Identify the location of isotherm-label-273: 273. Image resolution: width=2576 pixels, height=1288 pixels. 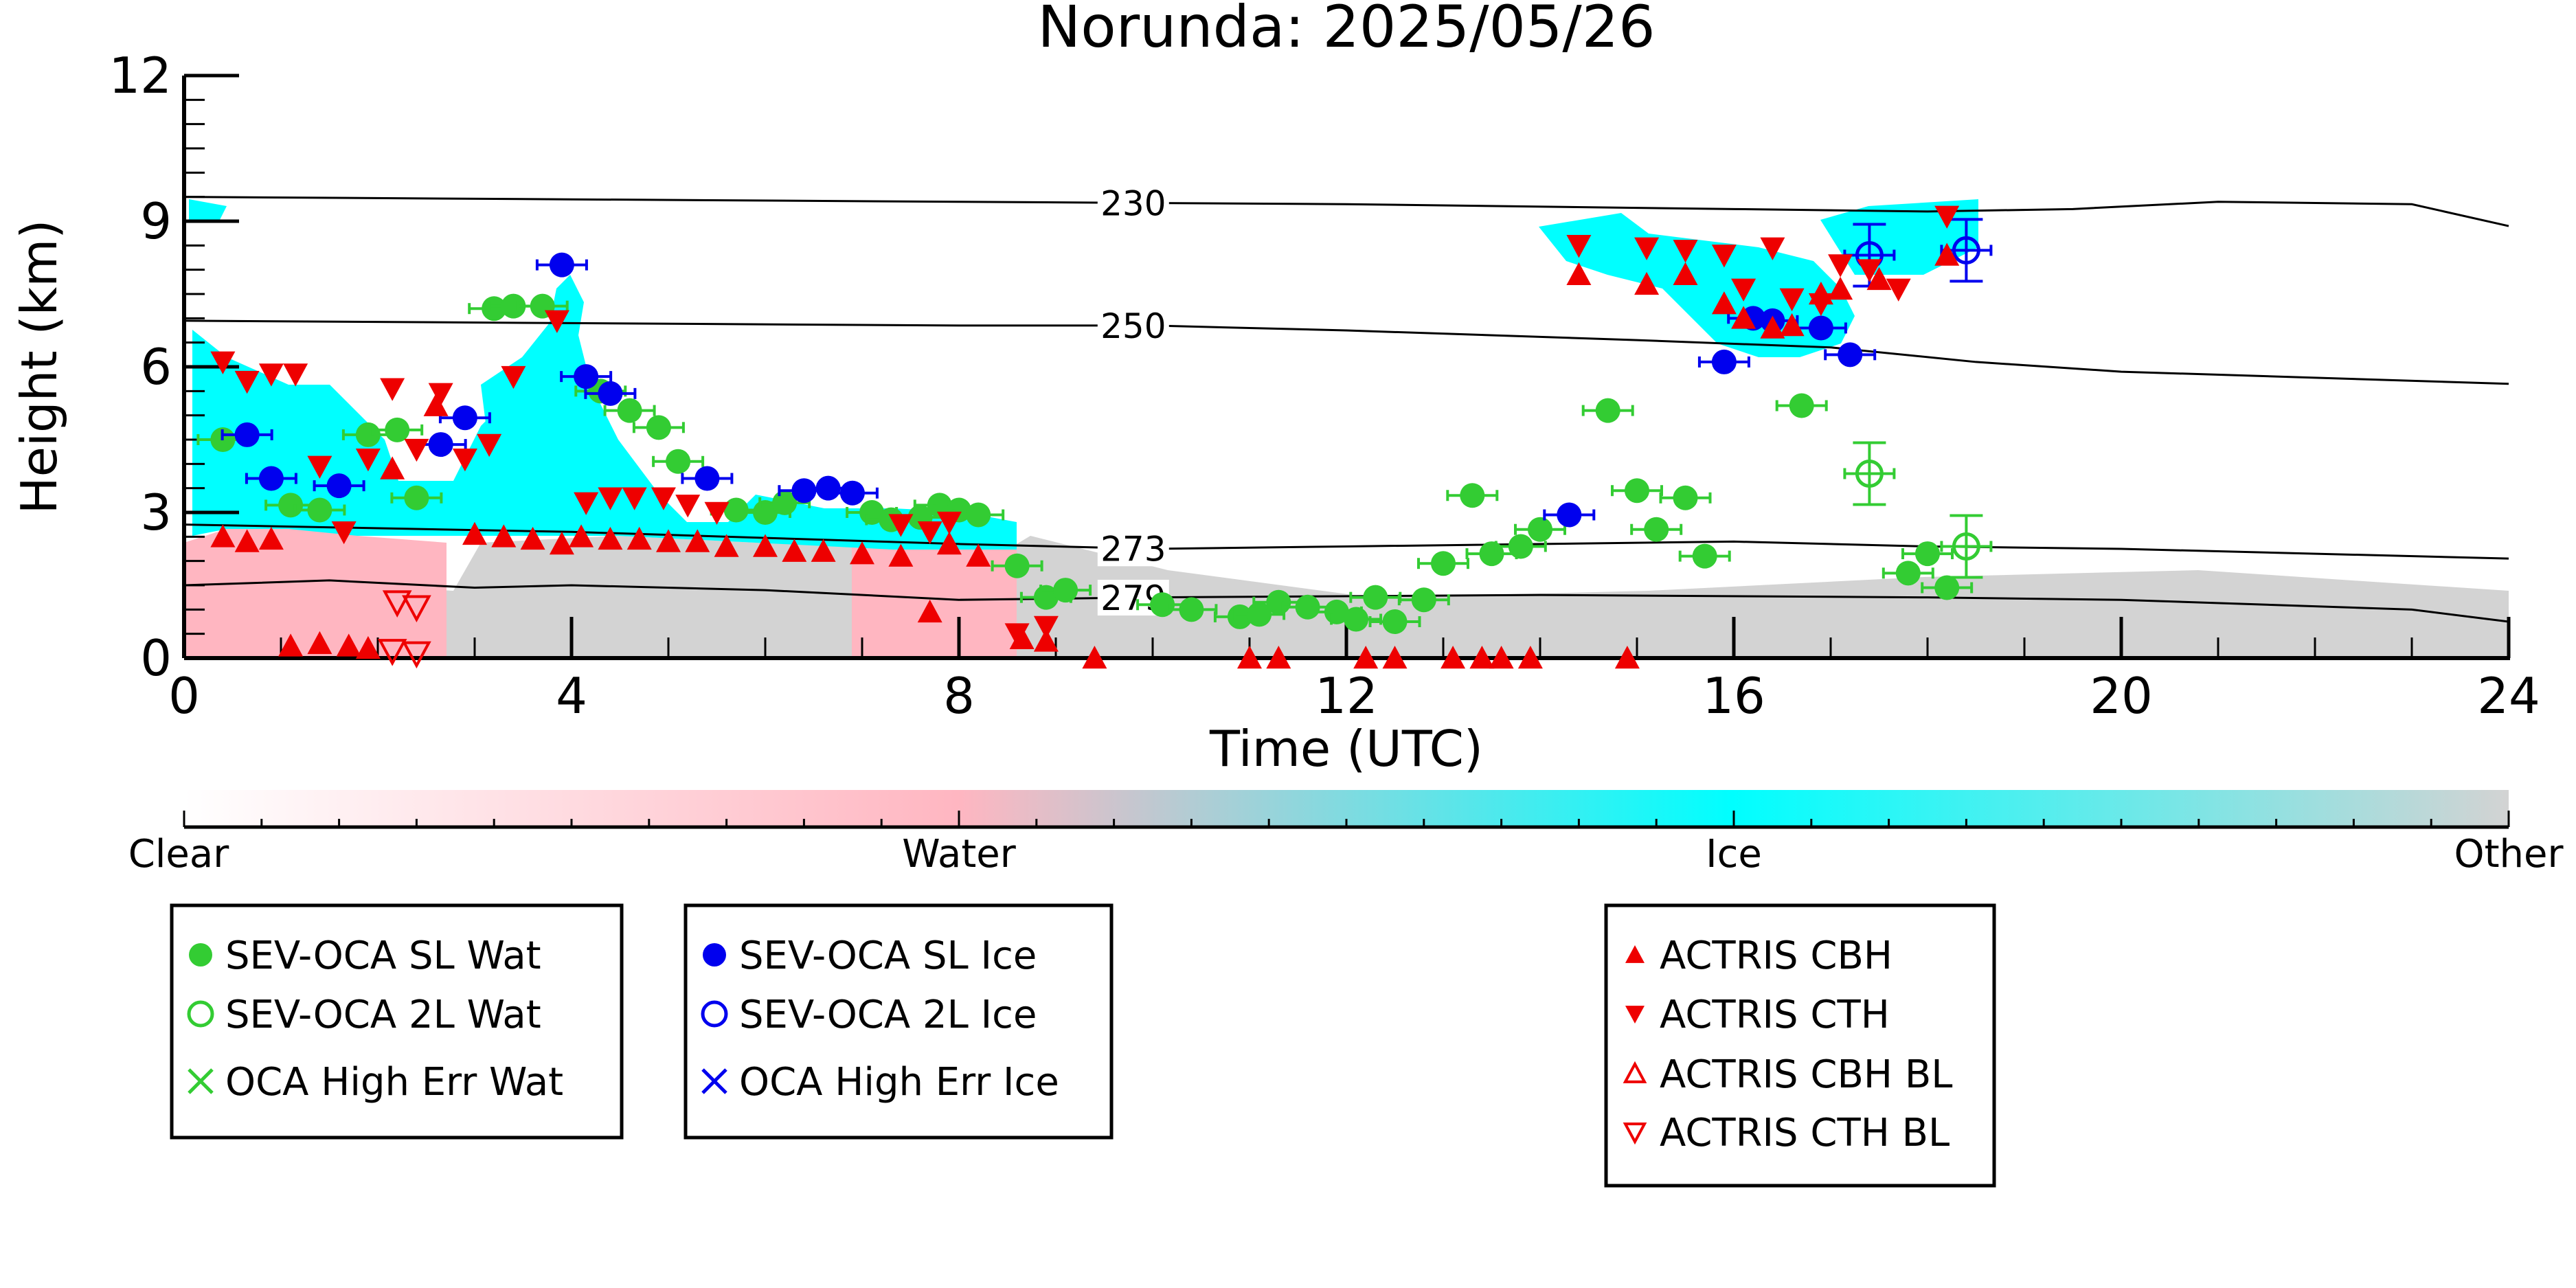
(1133, 549).